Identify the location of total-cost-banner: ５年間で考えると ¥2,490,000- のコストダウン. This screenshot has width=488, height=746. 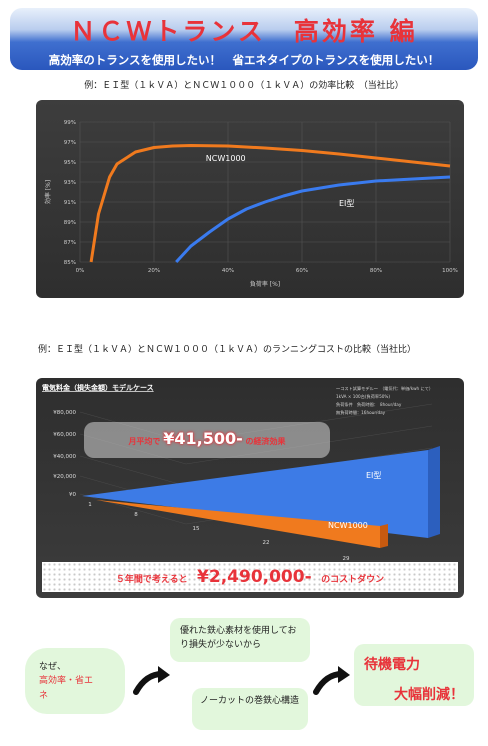
(250, 577).